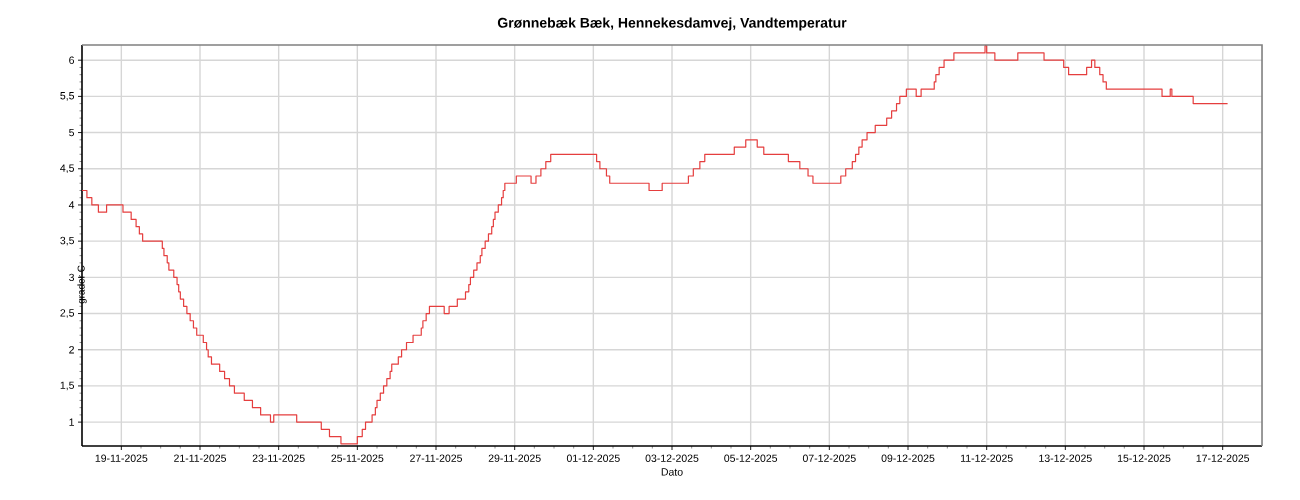 Image resolution: width=1300 pixels, height=500 pixels. What do you see at coordinates (71, 422) in the screenshot?
I see `y-tick-label: 1` at bounding box center [71, 422].